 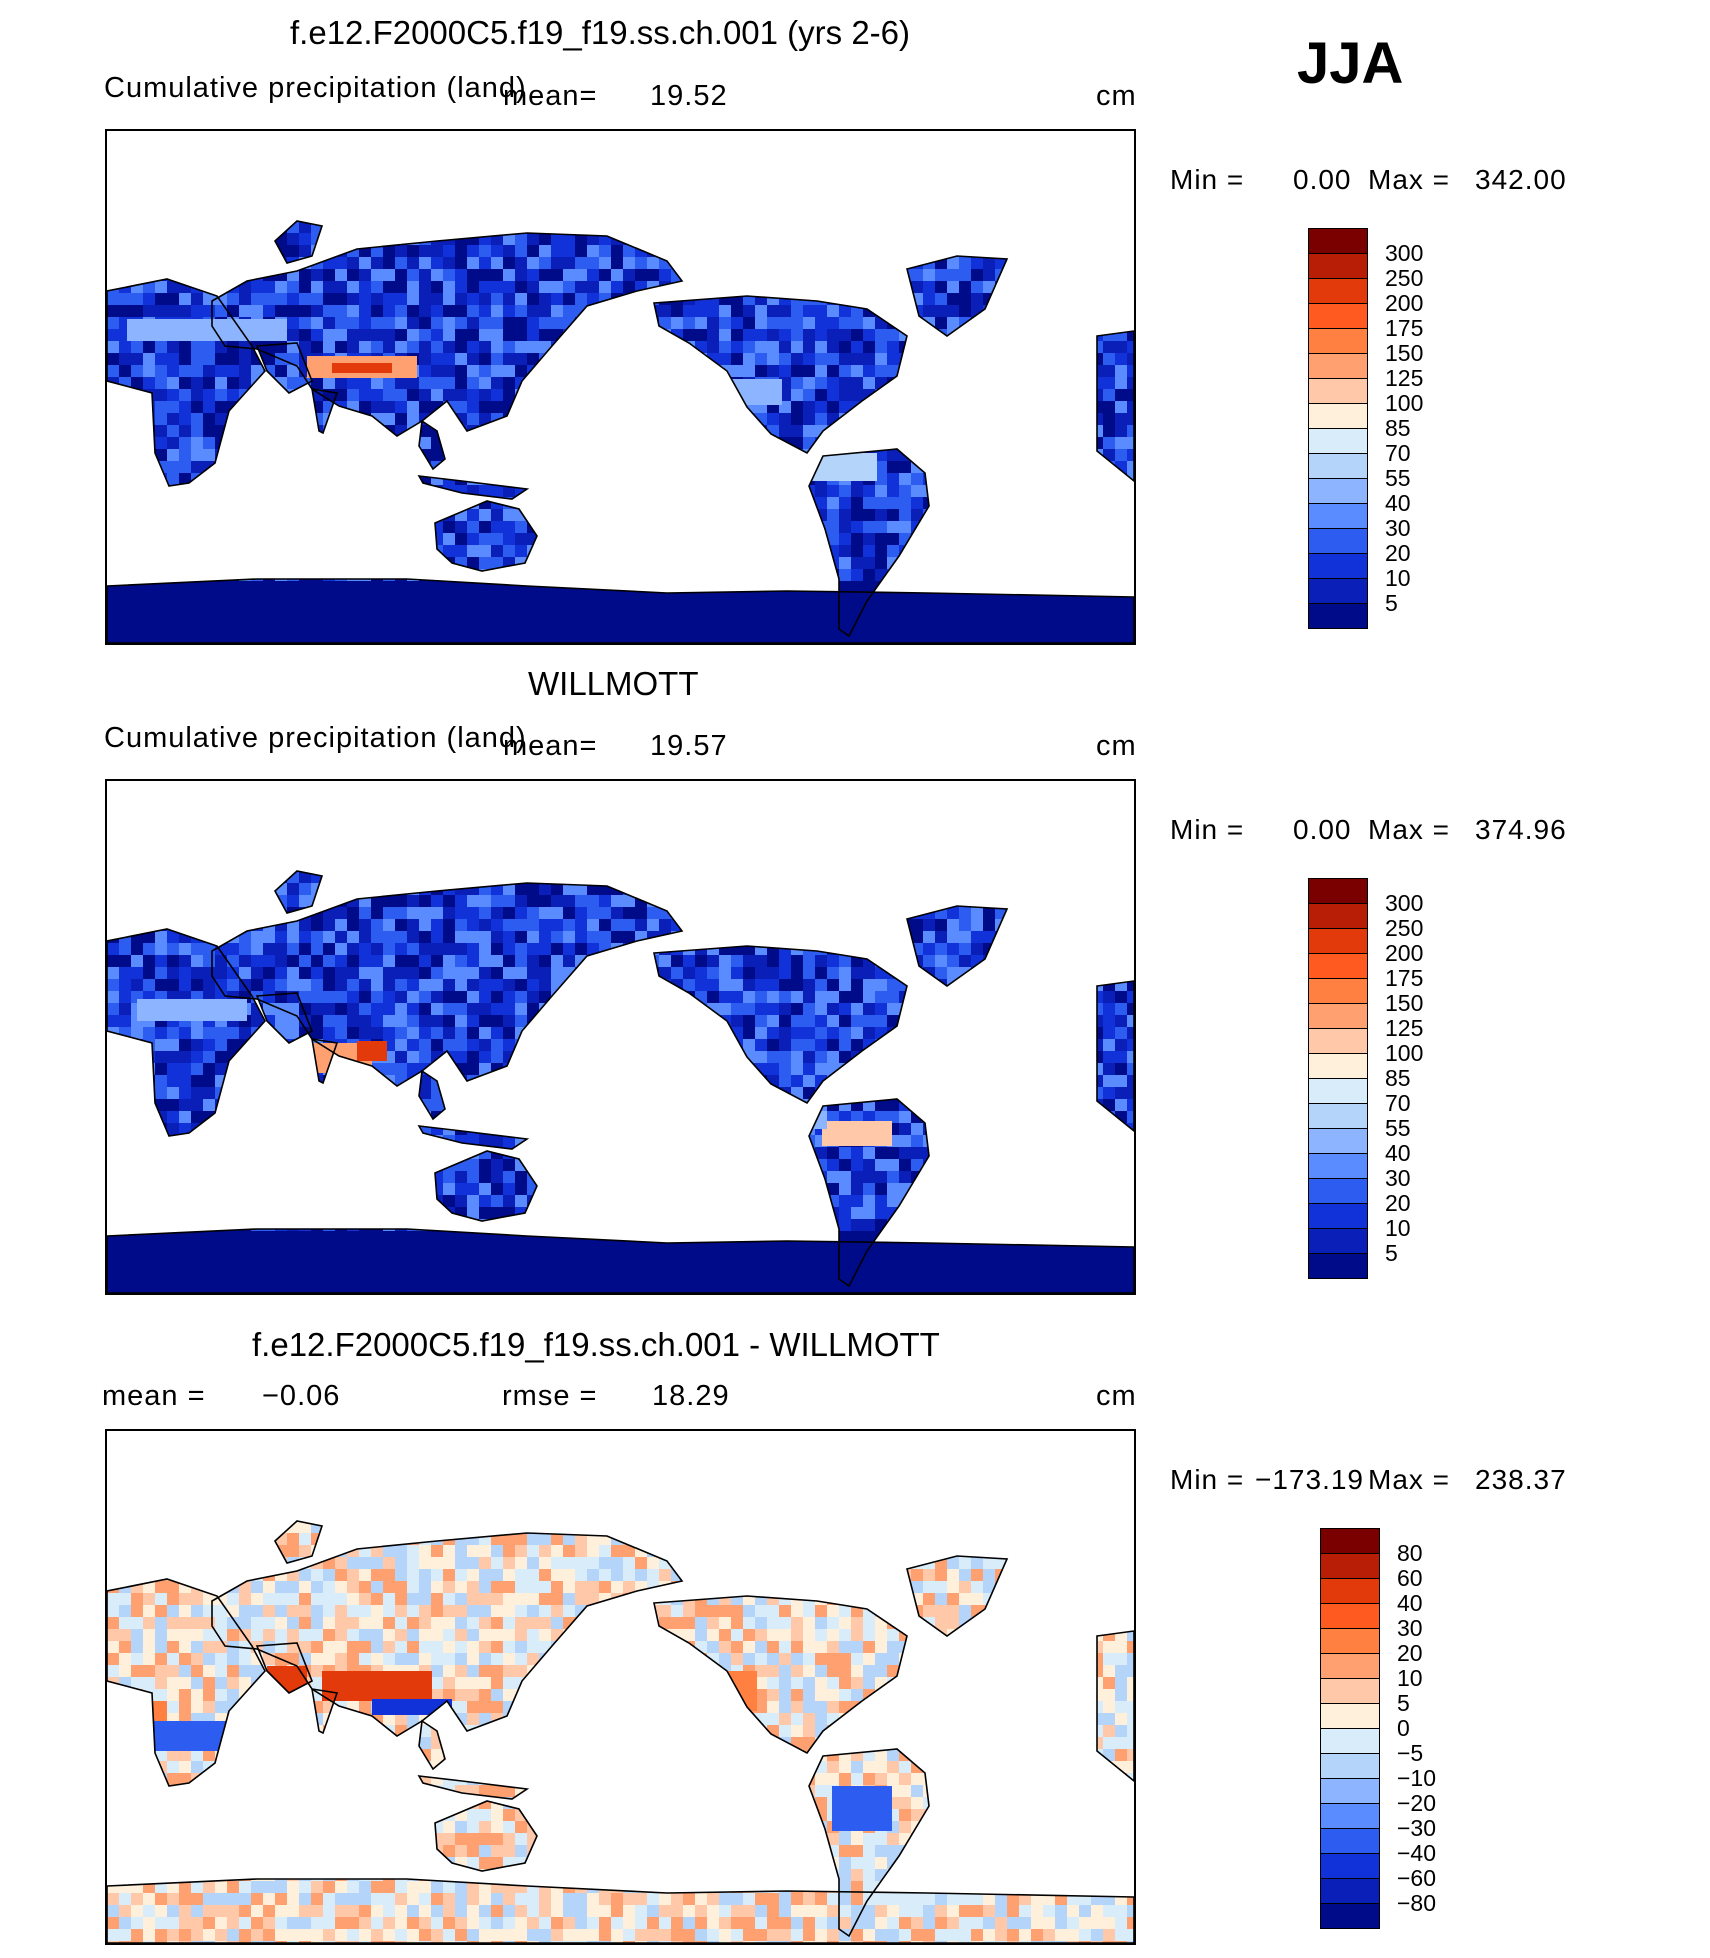 What do you see at coordinates (689, 96) in the screenshot?
I see `mean-value: 19.52` at bounding box center [689, 96].